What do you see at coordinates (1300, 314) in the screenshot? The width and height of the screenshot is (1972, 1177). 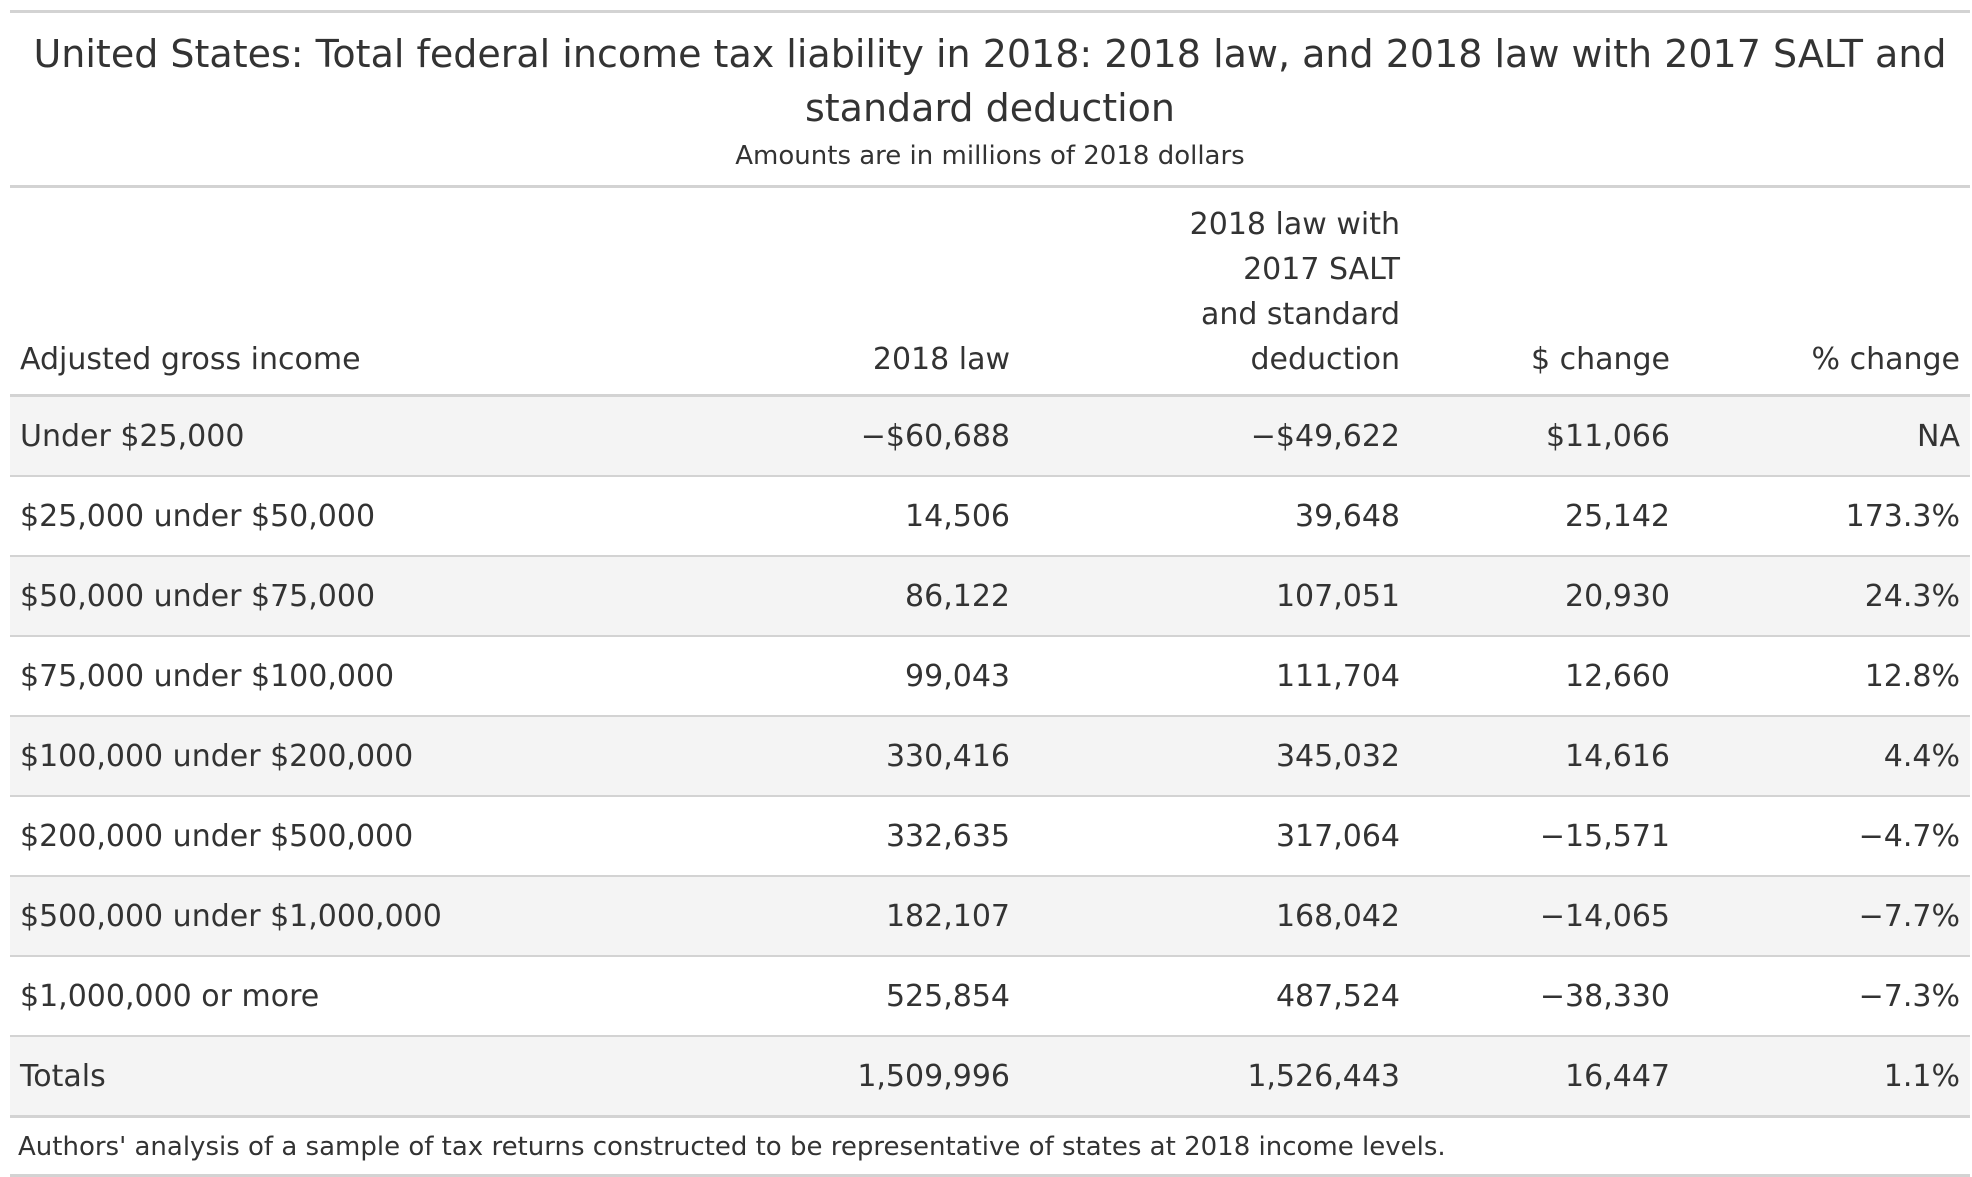 I see `column-header-line: and standard` at bounding box center [1300, 314].